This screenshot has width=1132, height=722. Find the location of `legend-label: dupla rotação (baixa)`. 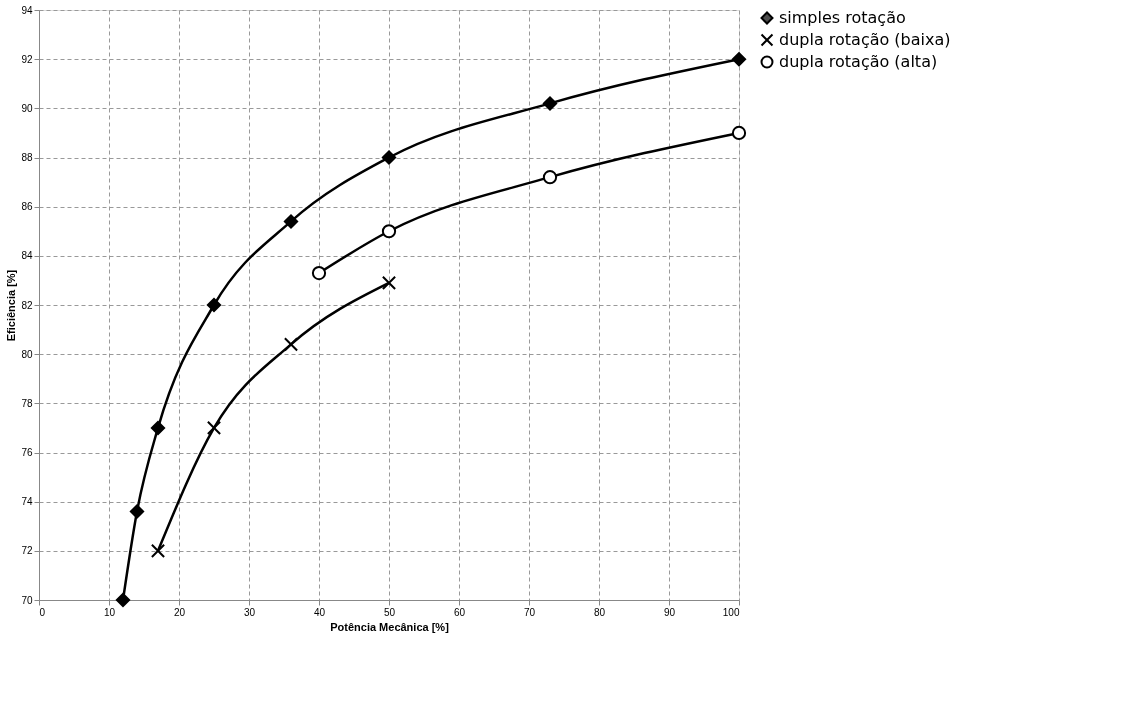

legend-label: dupla rotação (baixa) is located at coordinates (865, 39).